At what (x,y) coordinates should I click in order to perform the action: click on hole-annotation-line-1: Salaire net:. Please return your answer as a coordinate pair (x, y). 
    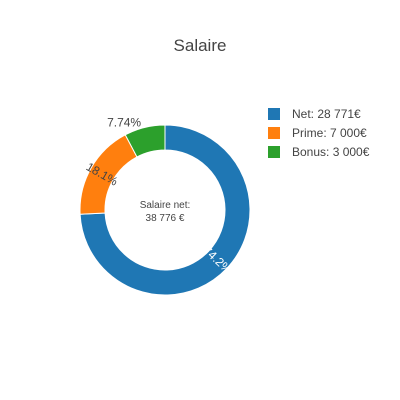
    Looking at the image, I should click on (165, 205).